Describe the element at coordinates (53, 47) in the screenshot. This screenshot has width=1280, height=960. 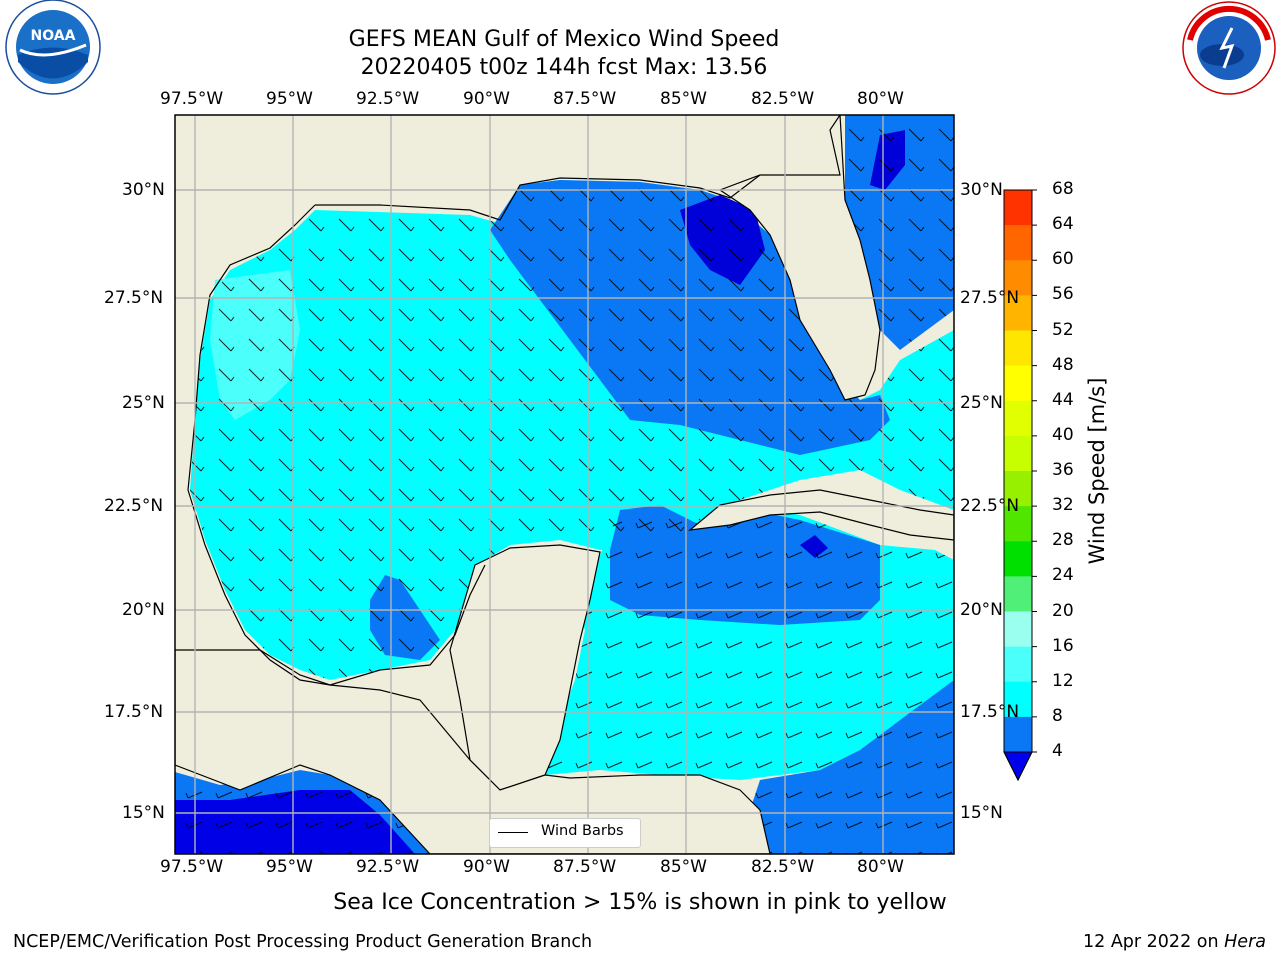
I see `noaa-logo: NOAA` at that location.